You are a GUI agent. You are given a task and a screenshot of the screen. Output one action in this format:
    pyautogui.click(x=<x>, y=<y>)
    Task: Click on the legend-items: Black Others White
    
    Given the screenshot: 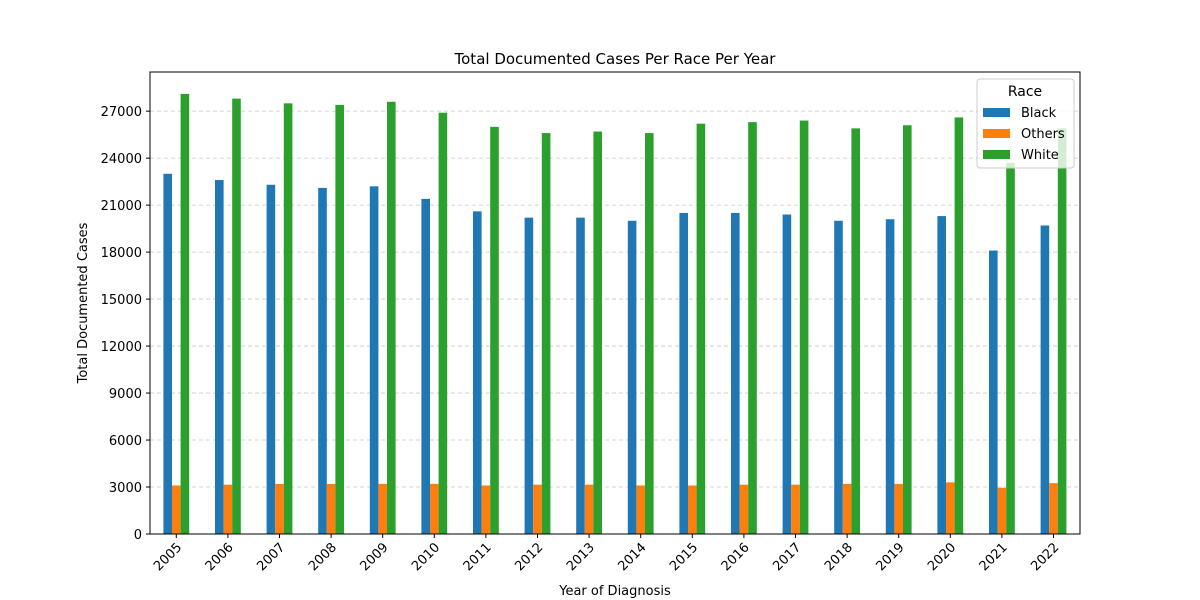 What is the action you would take?
    pyautogui.click(x=1024, y=134)
    